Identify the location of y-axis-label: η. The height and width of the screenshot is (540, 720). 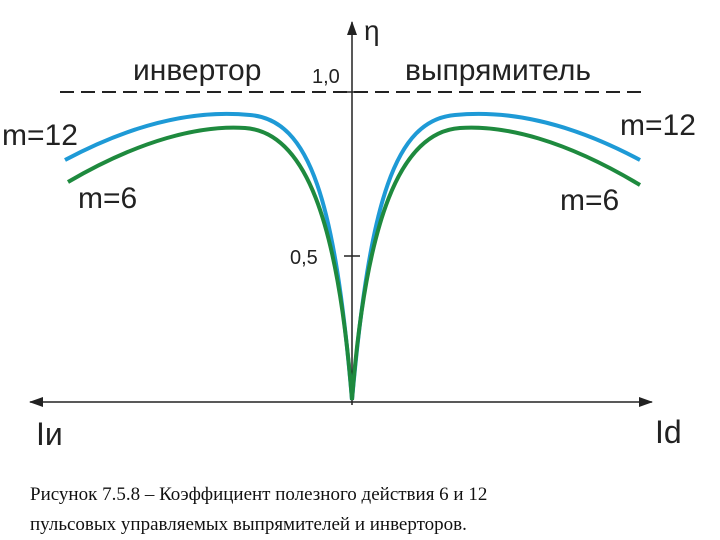
(372, 30).